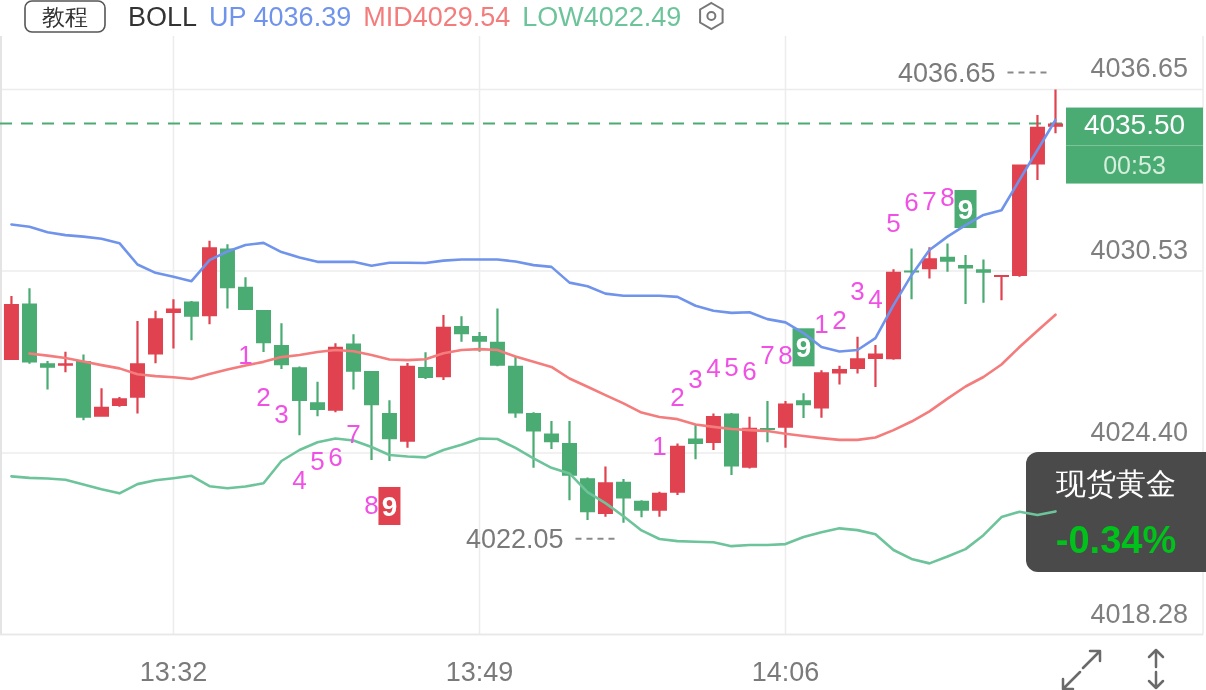  I want to click on y-tick-label: 4024.40, so click(1139, 431).